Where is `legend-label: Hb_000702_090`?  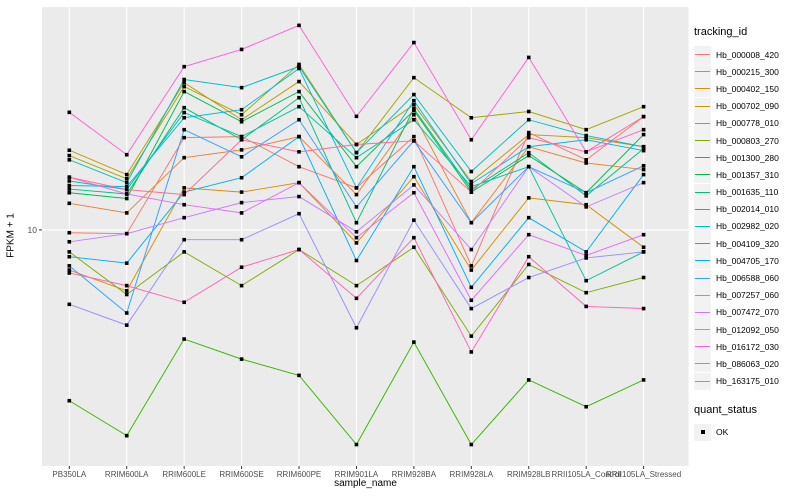
legend-label: Hb_000702_090 is located at coordinates (747, 106).